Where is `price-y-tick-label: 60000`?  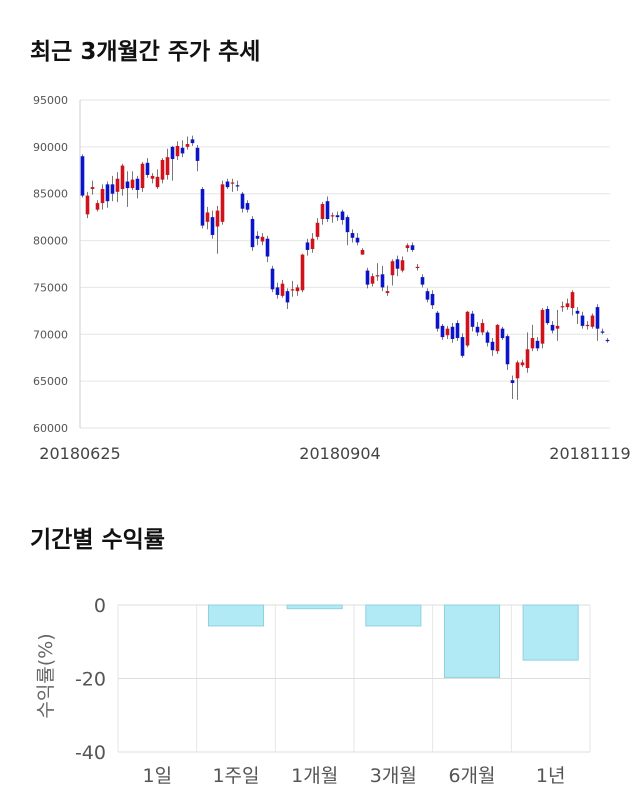
price-y-tick-label: 60000 is located at coordinates (50, 428).